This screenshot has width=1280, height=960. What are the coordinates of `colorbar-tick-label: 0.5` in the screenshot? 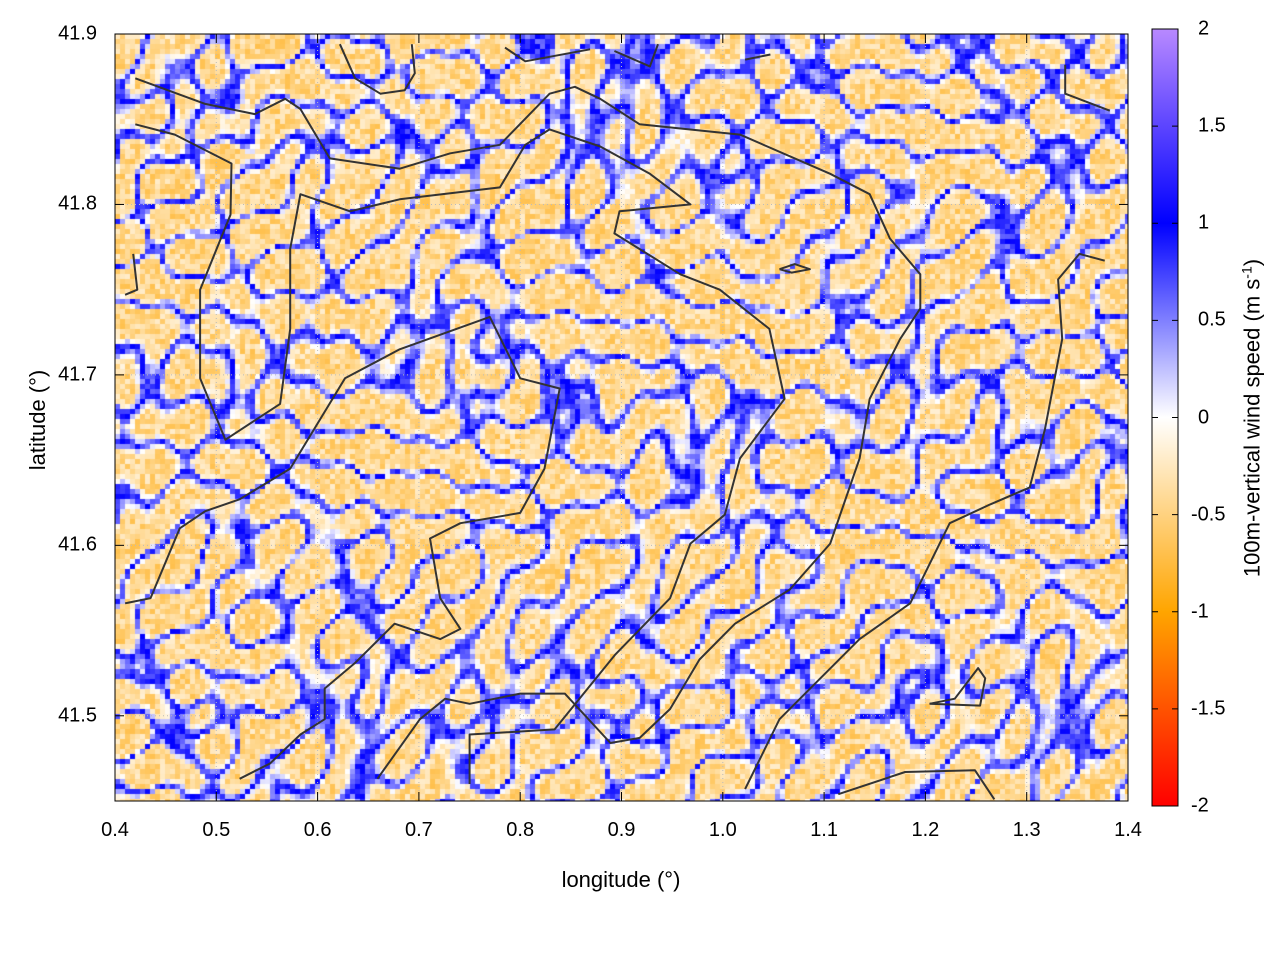 It's located at (1212, 319).